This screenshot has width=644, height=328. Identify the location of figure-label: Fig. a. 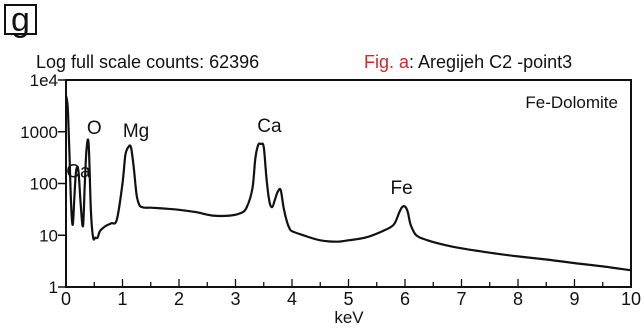
(387, 62).